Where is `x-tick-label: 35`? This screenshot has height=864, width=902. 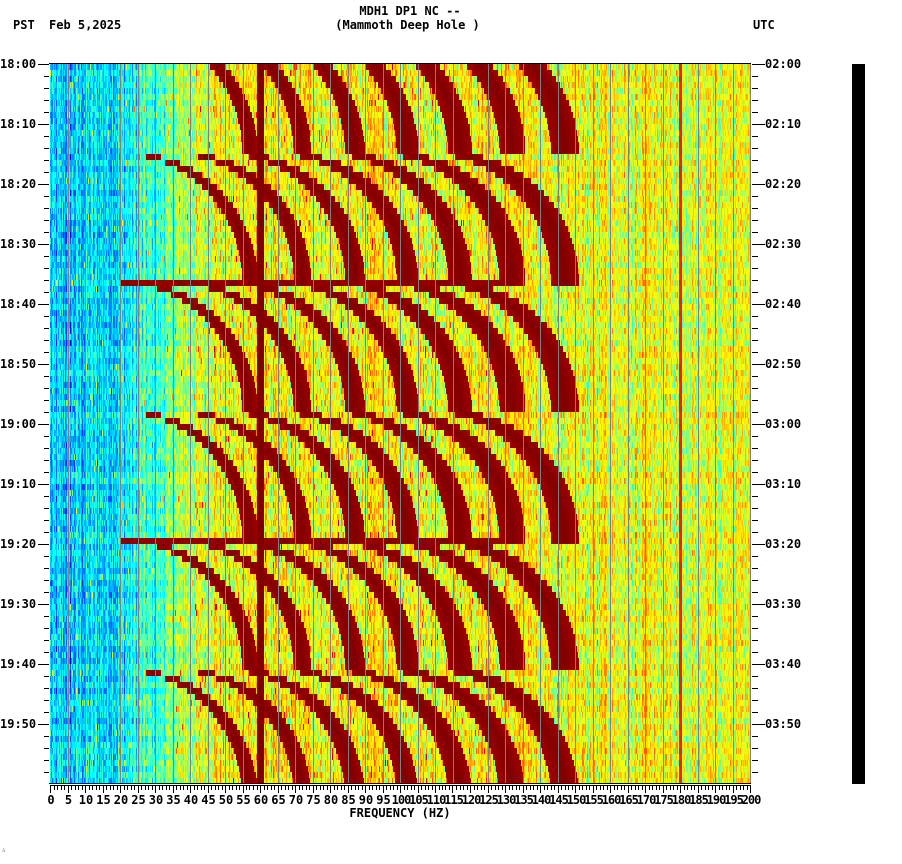 x-tick-label: 35 is located at coordinates (173, 800).